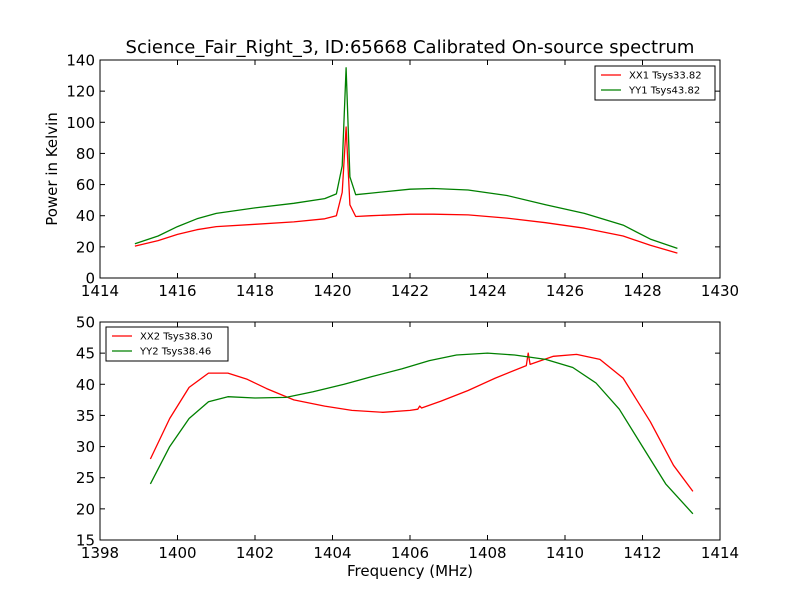 This screenshot has width=800, height=600. I want to click on y-tick-label: 100, so click(80, 123).